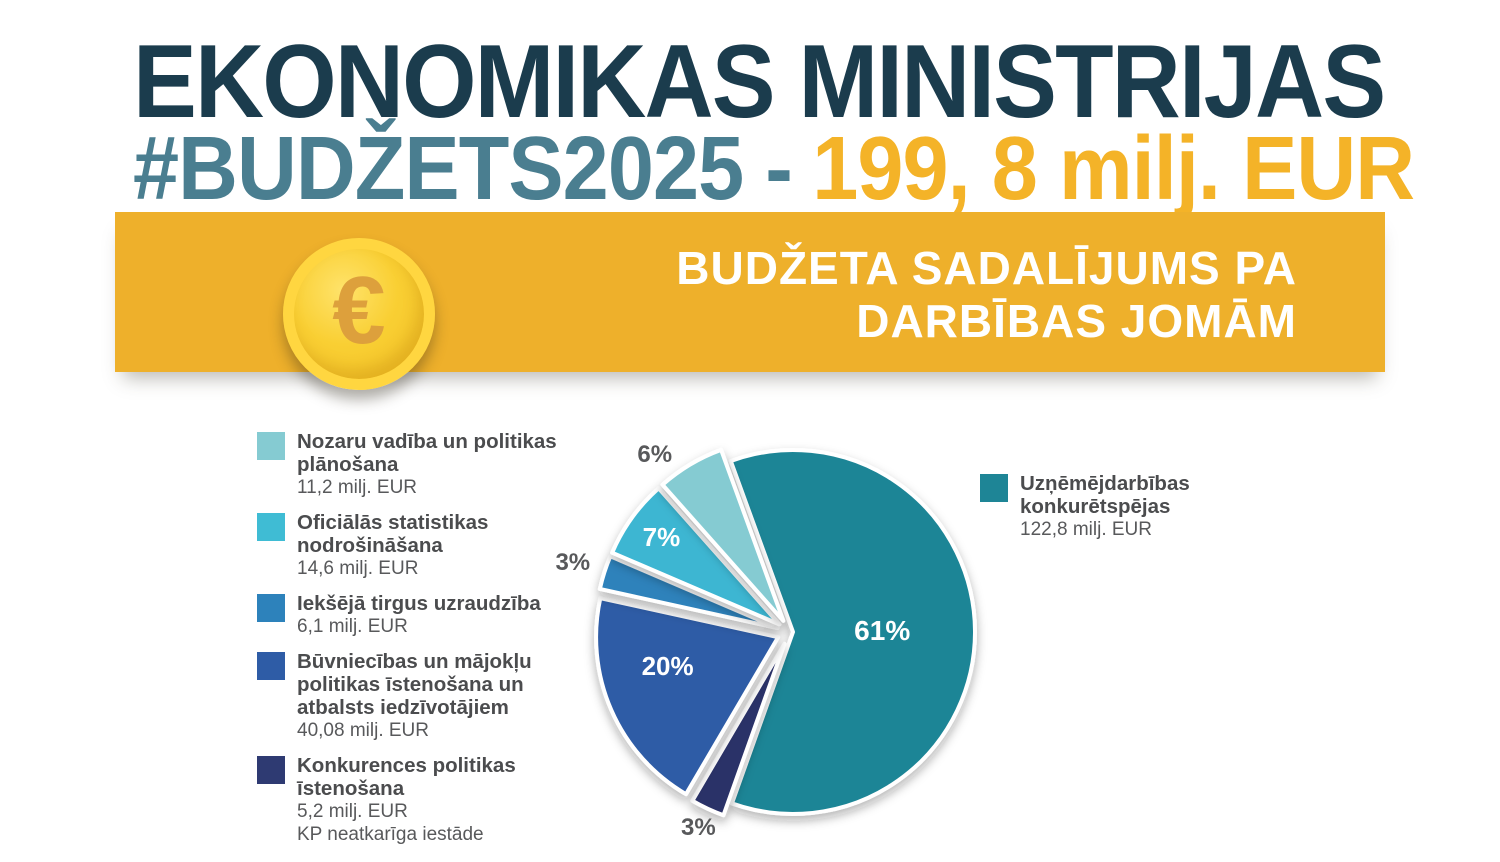 This screenshot has width=1500, height=862. Describe the element at coordinates (358, 568) in the screenshot. I see `legend-item-value: 14,6 milj. EUR` at that location.